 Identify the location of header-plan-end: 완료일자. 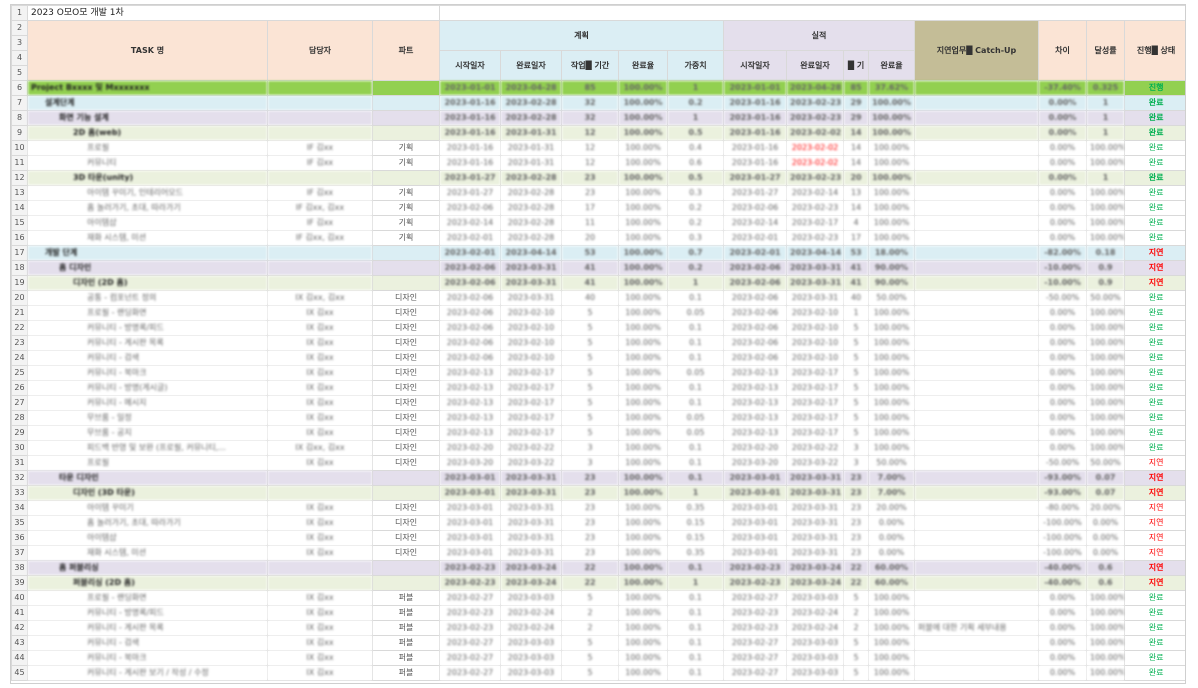
(531, 65).